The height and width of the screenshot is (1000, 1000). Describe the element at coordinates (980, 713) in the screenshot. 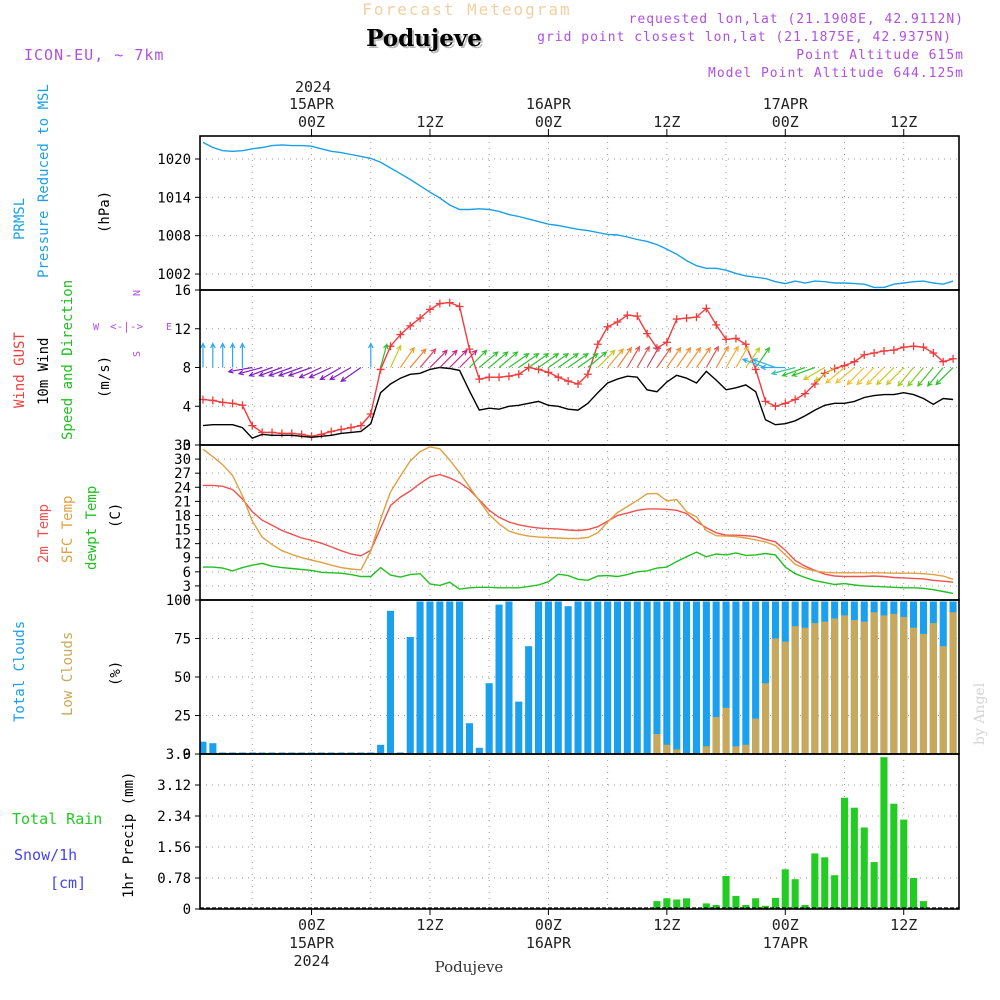

I see `watermark: by Angel` at that location.